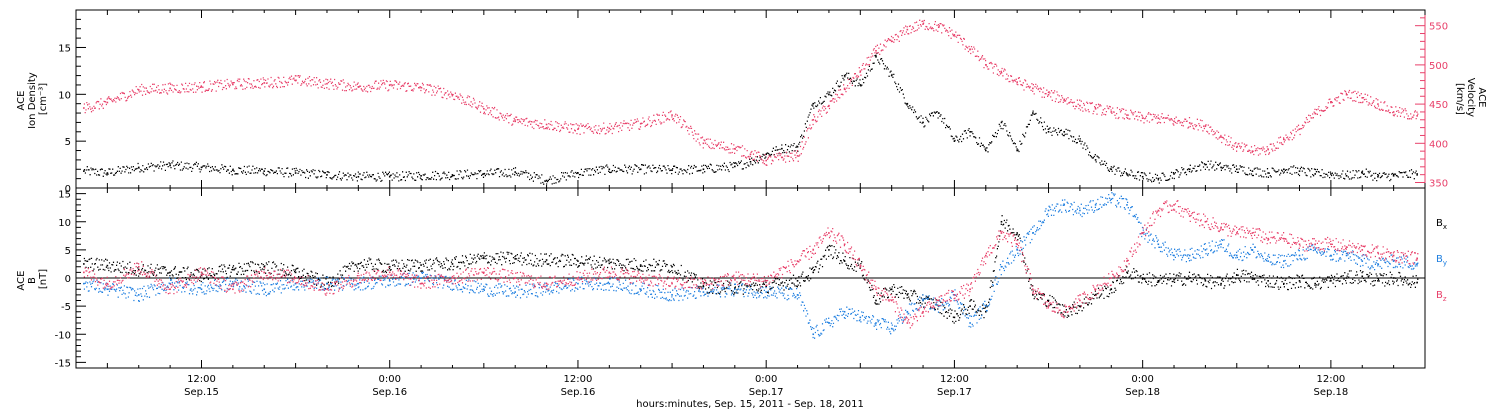 Image resolution: width=1500 pixels, height=410 pixels. What do you see at coordinates (201, 392) in the screenshot?
I see `date-tick-label: Sep.15` at bounding box center [201, 392].